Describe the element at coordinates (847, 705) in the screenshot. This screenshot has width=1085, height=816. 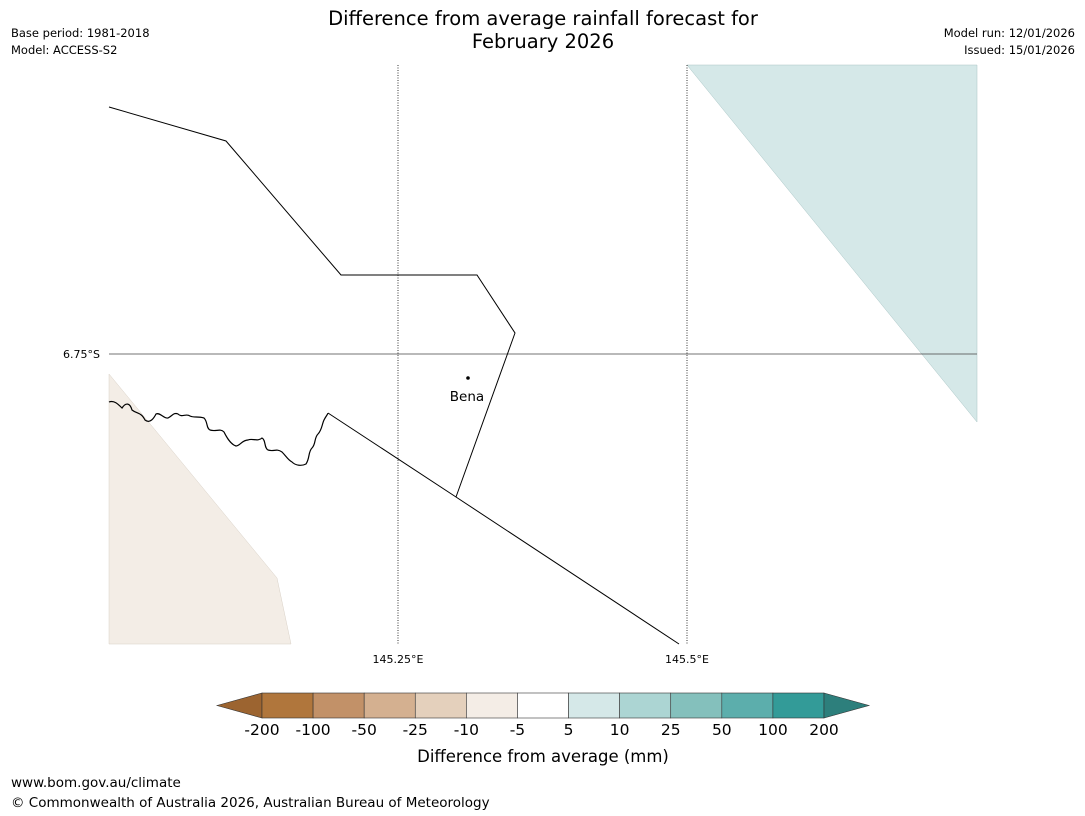
I see `colorbar-extend-high` at that location.